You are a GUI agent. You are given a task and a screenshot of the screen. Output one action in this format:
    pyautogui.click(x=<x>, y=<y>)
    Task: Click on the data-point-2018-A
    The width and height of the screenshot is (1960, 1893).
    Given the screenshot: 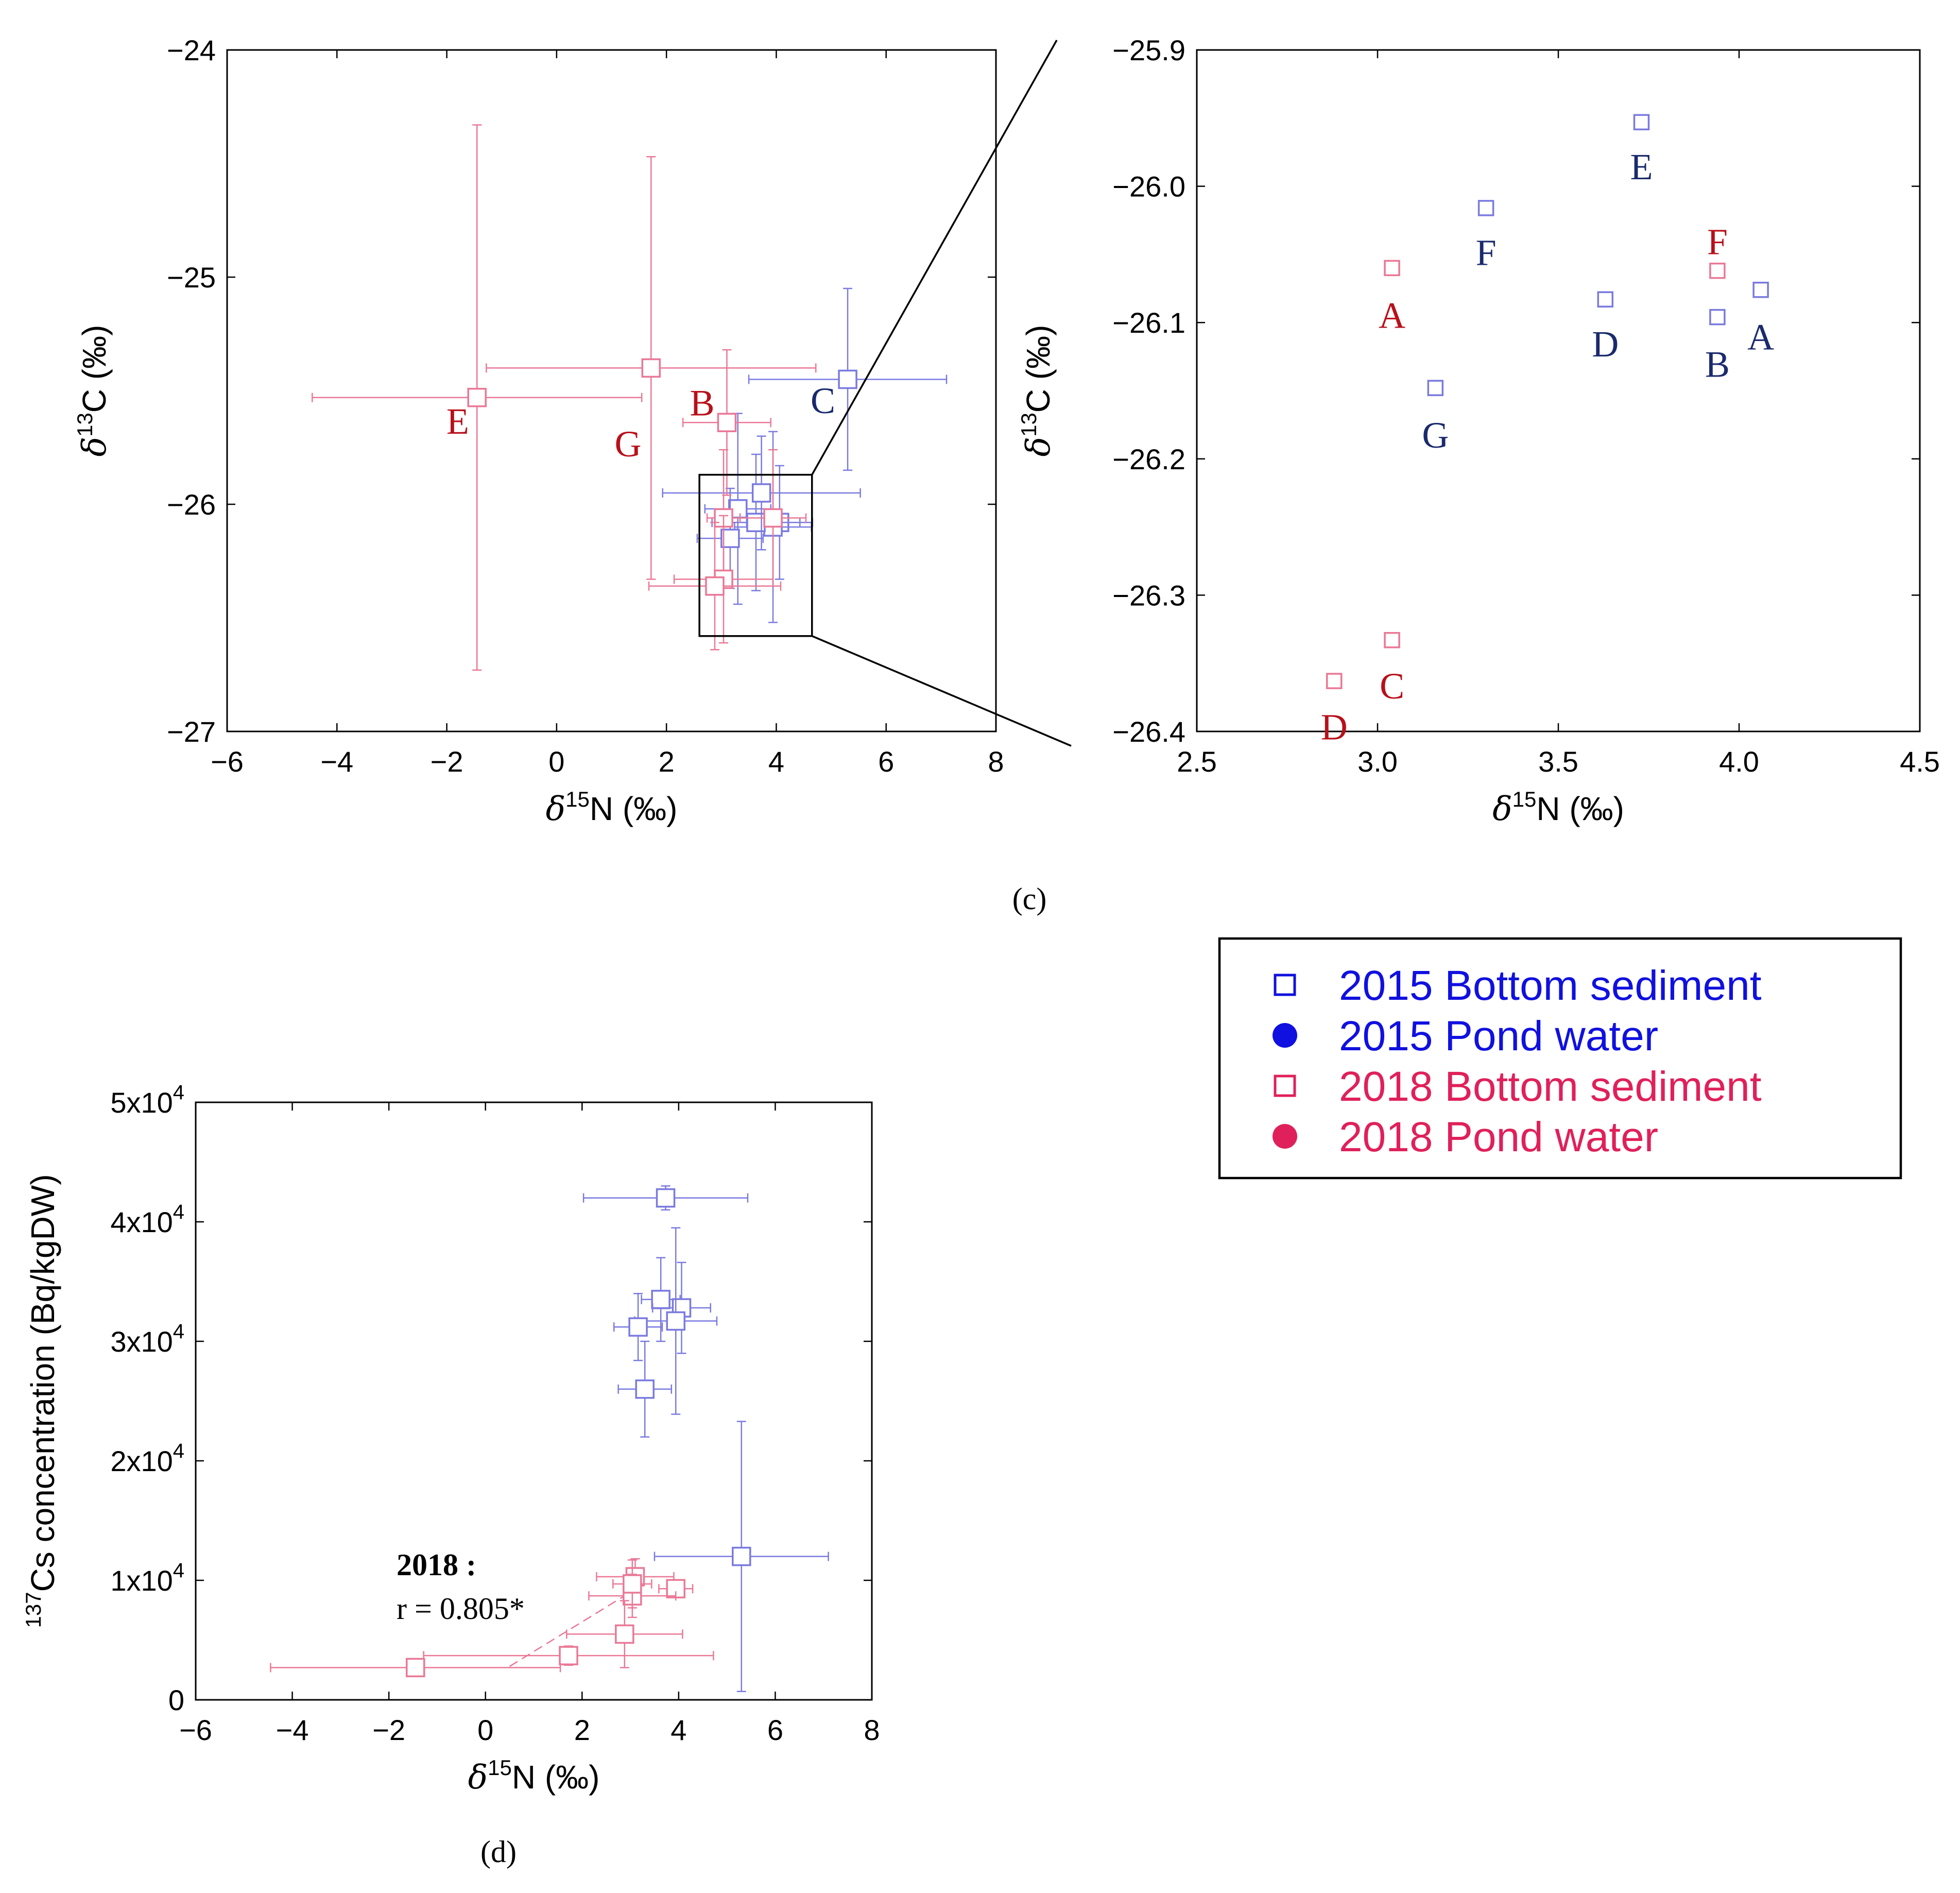 What is the action you would take?
    pyautogui.click(x=1392, y=268)
    